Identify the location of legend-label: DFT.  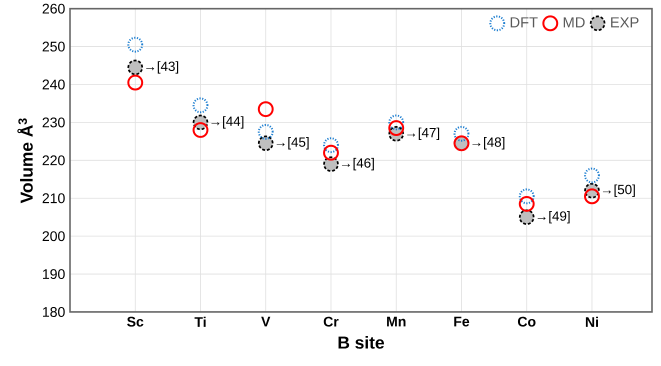
(524, 22).